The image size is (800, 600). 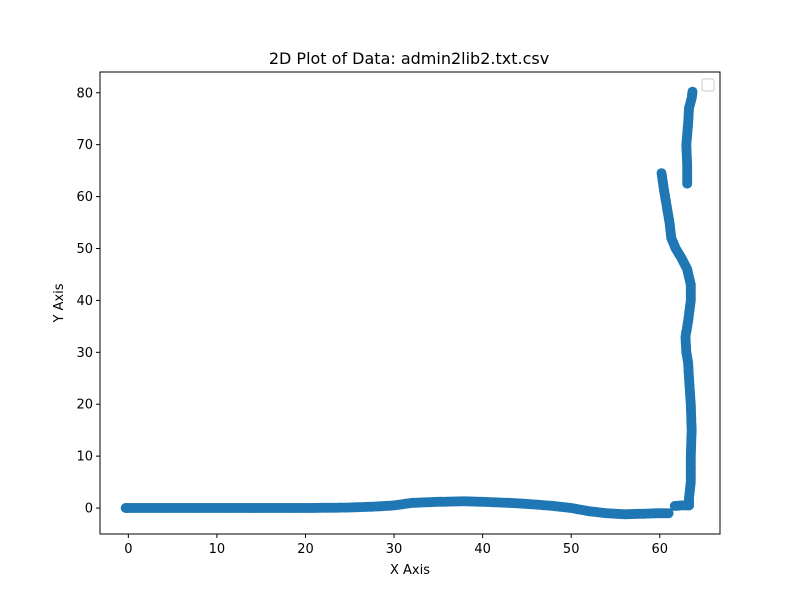 What do you see at coordinates (84, 197) in the screenshot?
I see `y-tick-label: 60` at bounding box center [84, 197].